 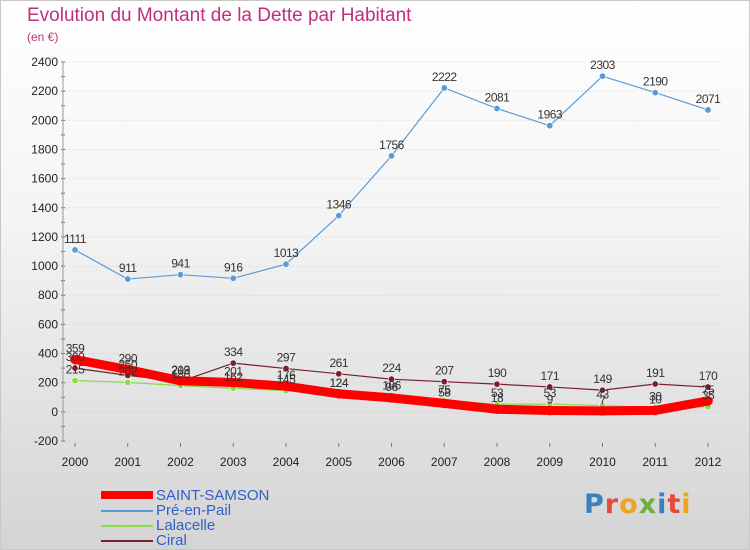 What do you see at coordinates (612, 504) in the screenshot?
I see `logo-letter: r` at bounding box center [612, 504].